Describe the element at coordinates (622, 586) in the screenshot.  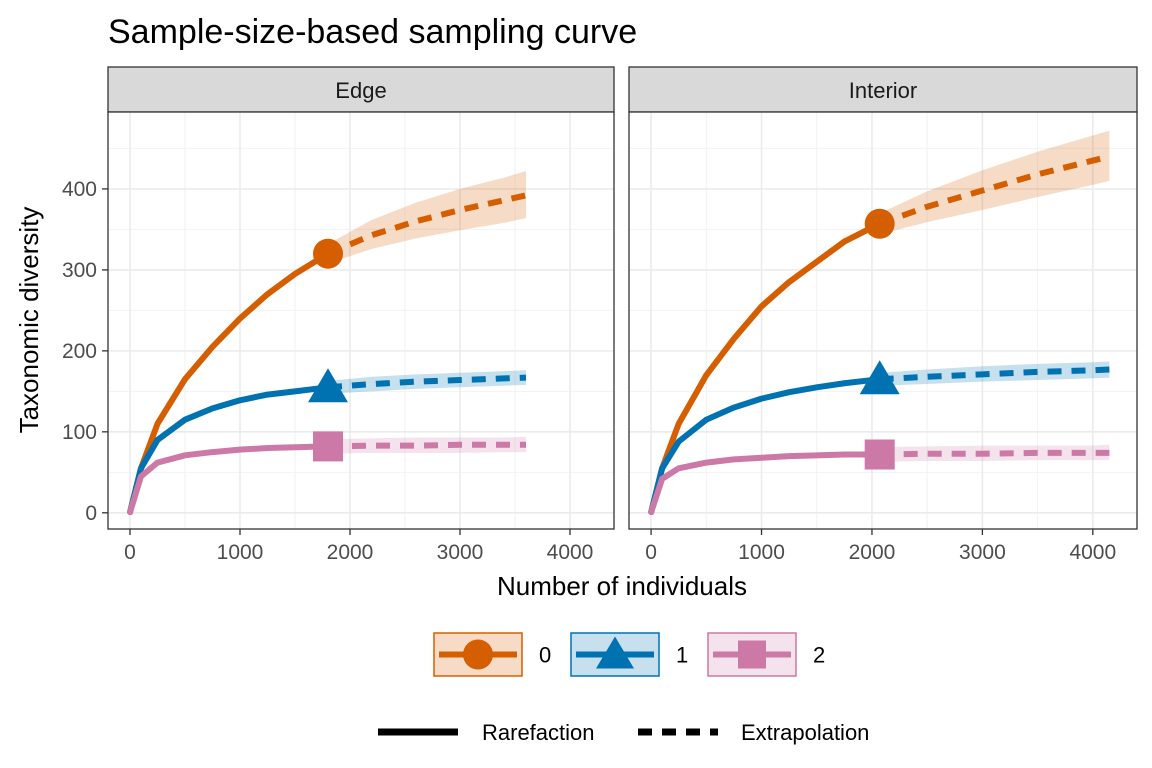
I see `x-axis-title: Number of individuals` at that location.